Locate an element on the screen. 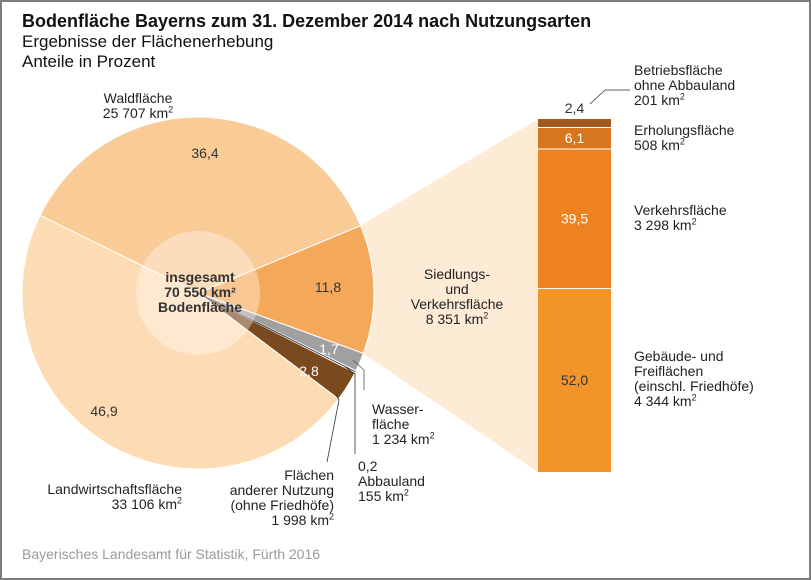 The height and width of the screenshot is (580, 811). label-gebaeude-line1: Gebäude- und is located at coordinates (679, 356).